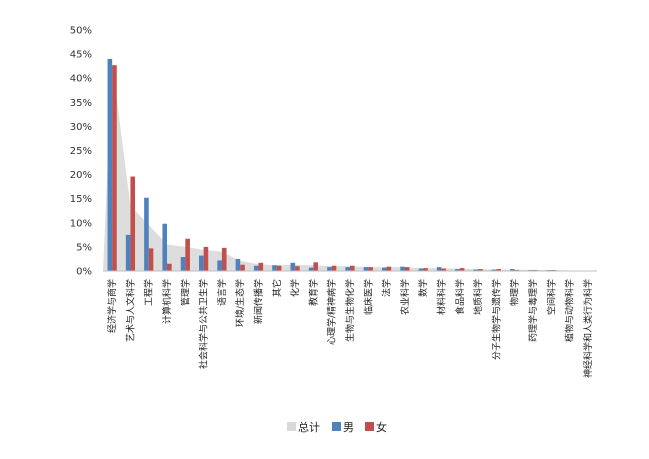 This screenshot has width=649, height=459. I want to click on x-tick-label: 生物与生物化学, so click(350, 310).